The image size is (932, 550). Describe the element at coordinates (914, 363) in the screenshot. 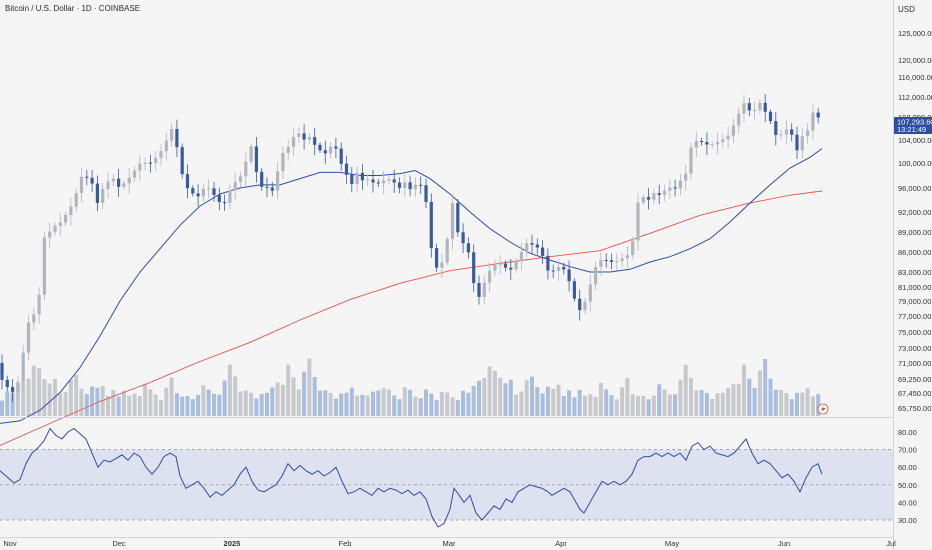

I see `price-tick-label: 71,000.00` at that location.